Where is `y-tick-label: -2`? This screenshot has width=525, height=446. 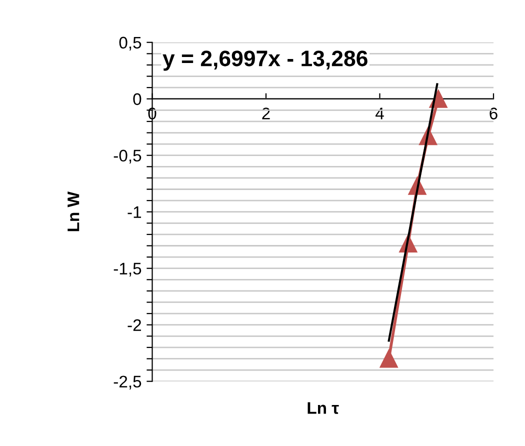
y-tick-label: -2 is located at coordinates (134, 325).